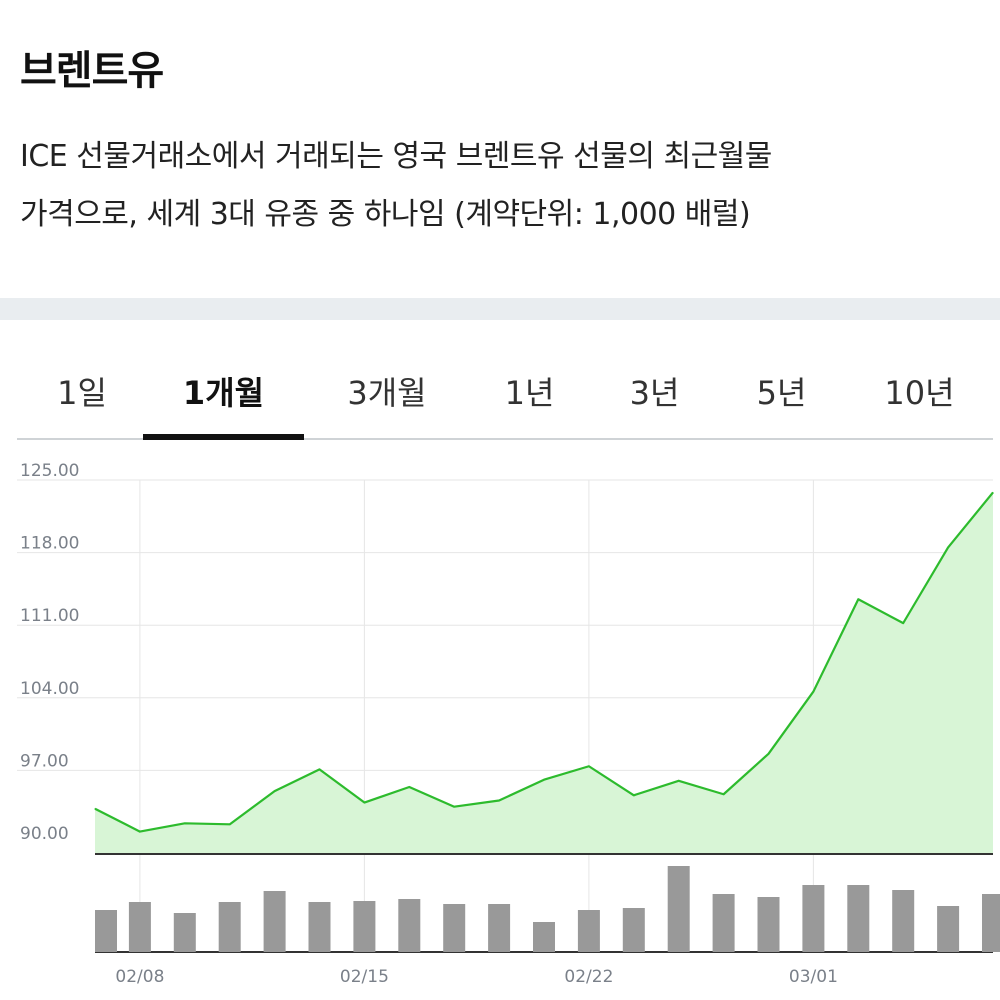 Image resolution: width=1000 pixels, height=1000 pixels. What do you see at coordinates (49, 652) in the screenshot?
I see `y-axis-labels: 125.00 118.00 111.00 104.00 97.00 90.00` at bounding box center [49, 652].